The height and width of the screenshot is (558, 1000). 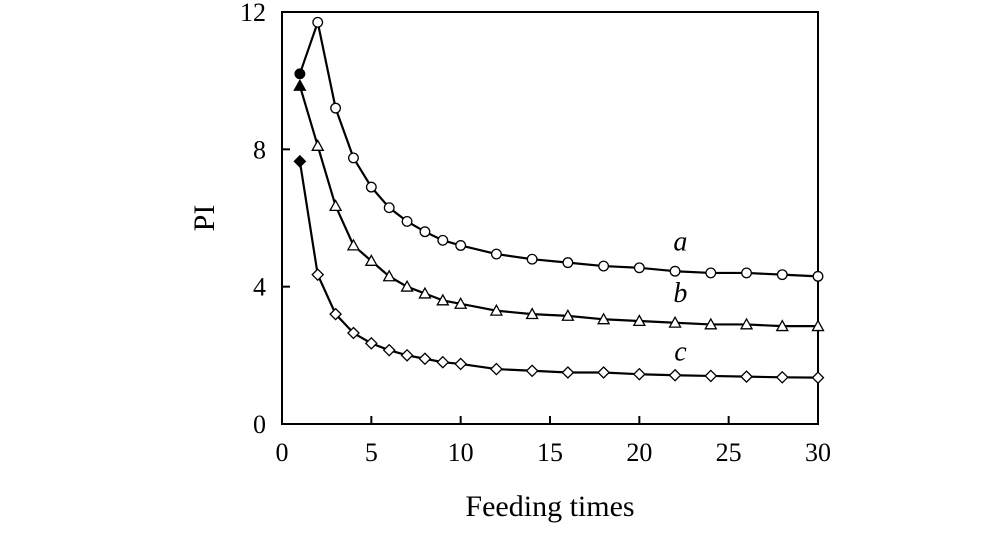 What do you see at coordinates (253, 13) in the screenshot?
I see `y-tick-label: 12` at bounding box center [253, 13].